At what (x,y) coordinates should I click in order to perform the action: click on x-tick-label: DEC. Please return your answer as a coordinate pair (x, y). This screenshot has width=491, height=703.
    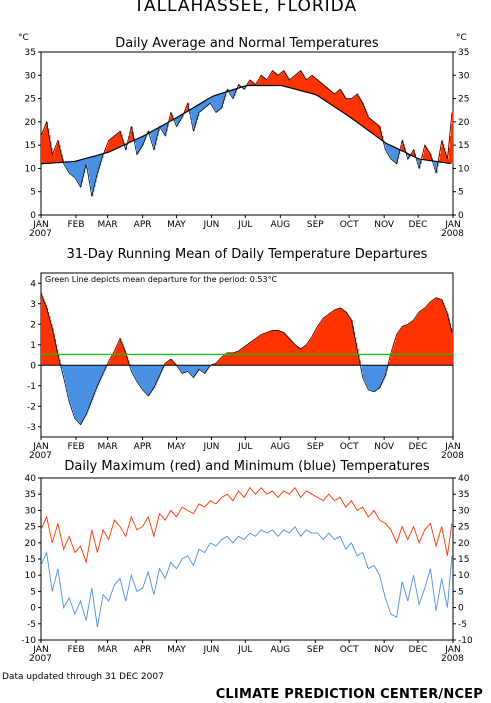
    Looking at the image, I should click on (418, 447).